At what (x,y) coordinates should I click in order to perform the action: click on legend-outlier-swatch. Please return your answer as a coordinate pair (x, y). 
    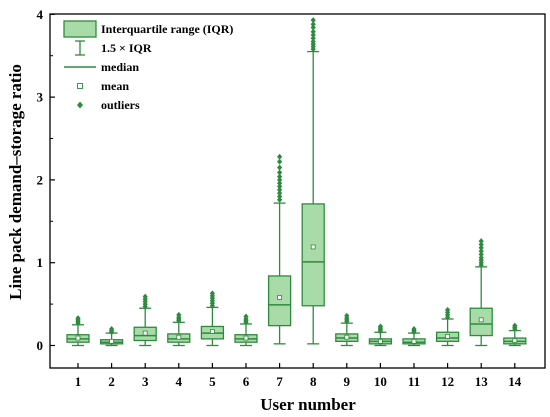
    Looking at the image, I should click on (80, 105).